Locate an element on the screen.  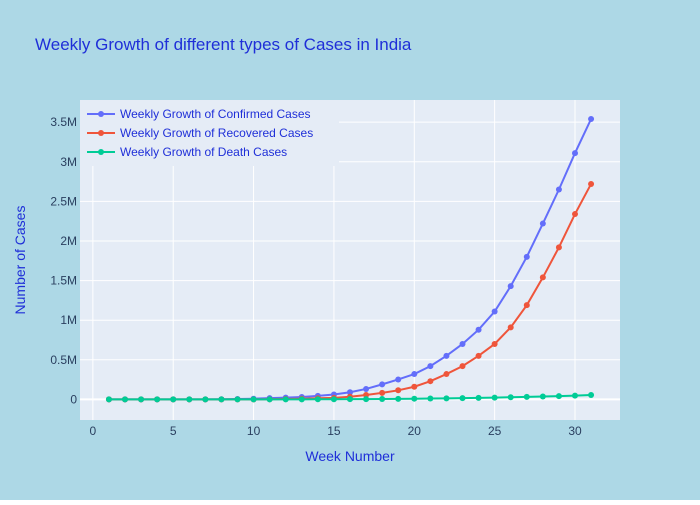
y-tick-label: 1.5M is located at coordinates (63, 281).